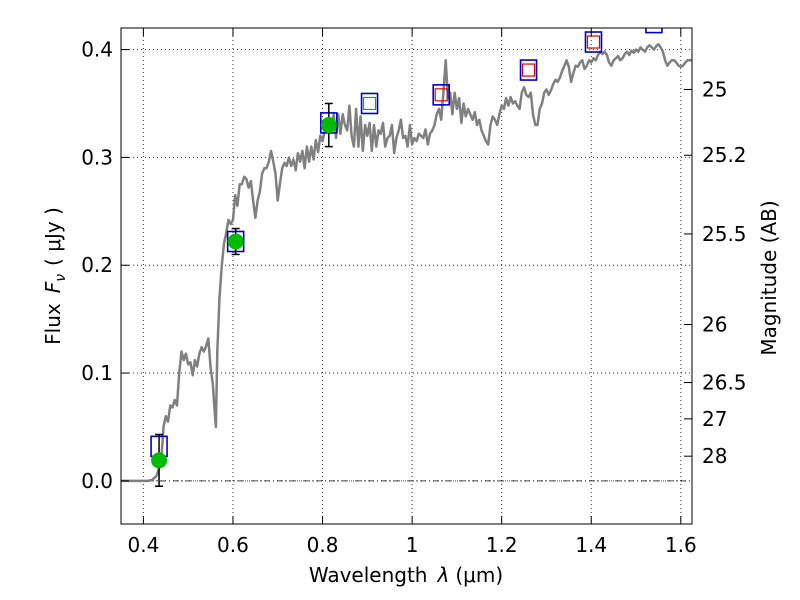 The width and height of the screenshot is (800, 600). Describe the element at coordinates (143, 545) in the screenshot. I see `x-tick-label: 0.4` at that location.